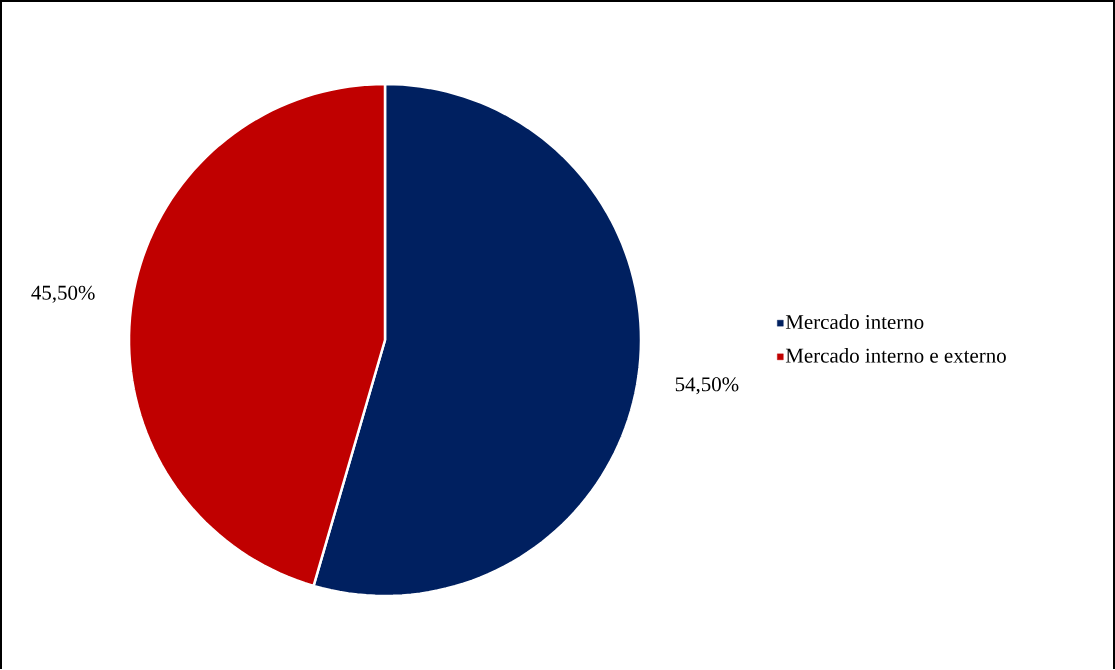 Image resolution: width=1115 pixels, height=670 pixels. Describe the element at coordinates (895, 355) in the screenshot. I see `legend-label: Mercado interno e externo` at that location.